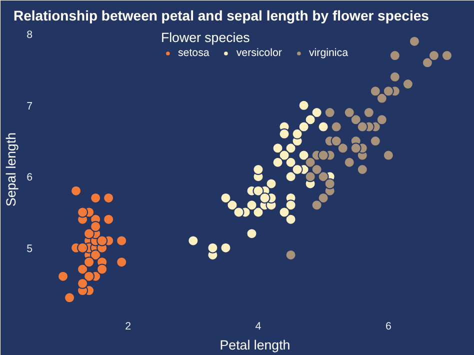 This screenshot has width=474, height=355. Describe the element at coordinates (255, 345) in the screenshot. I see `x-axis-title: Petal length` at that location.